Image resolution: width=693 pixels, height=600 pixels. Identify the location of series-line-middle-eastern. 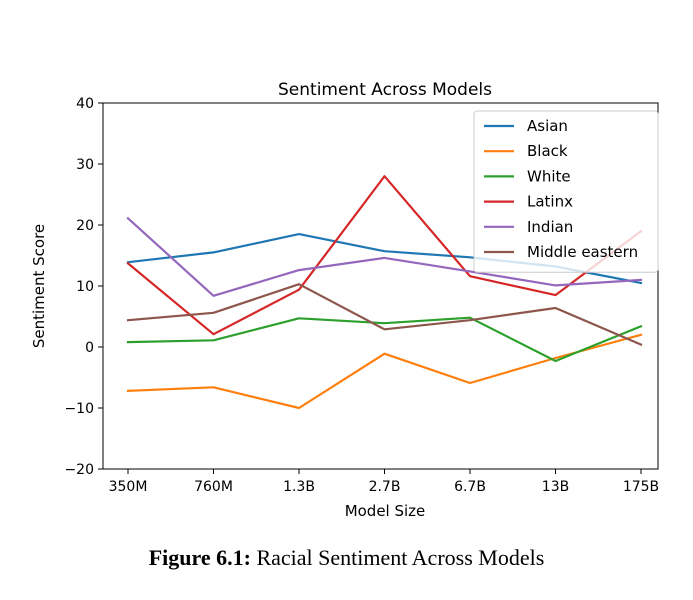
(384, 315).